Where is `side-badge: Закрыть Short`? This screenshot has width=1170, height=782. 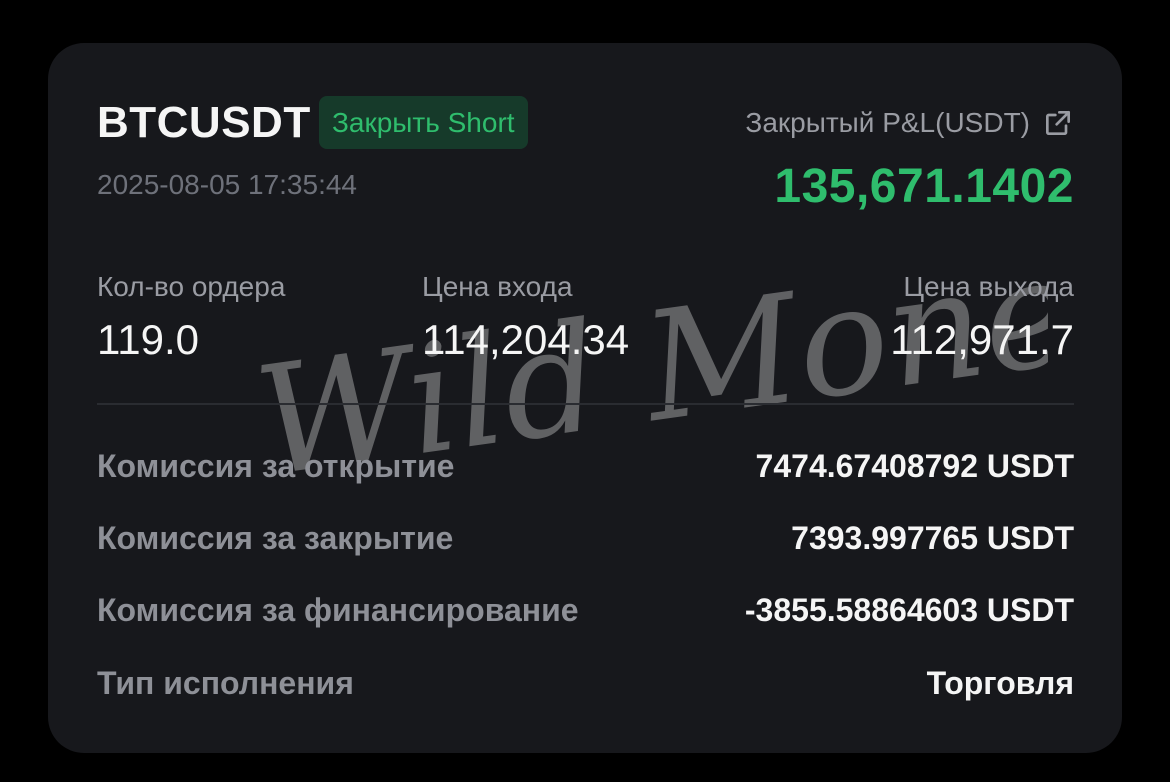 side-badge: Закрыть Short is located at coordinates (423, 122).